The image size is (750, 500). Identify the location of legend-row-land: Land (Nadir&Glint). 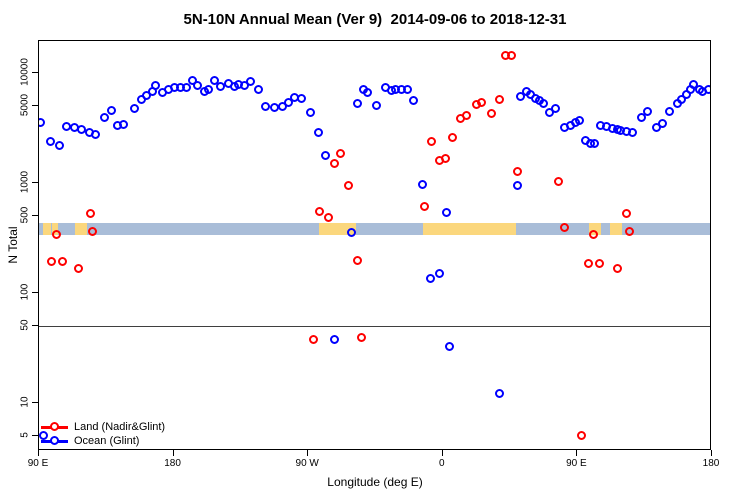
(151, 427).